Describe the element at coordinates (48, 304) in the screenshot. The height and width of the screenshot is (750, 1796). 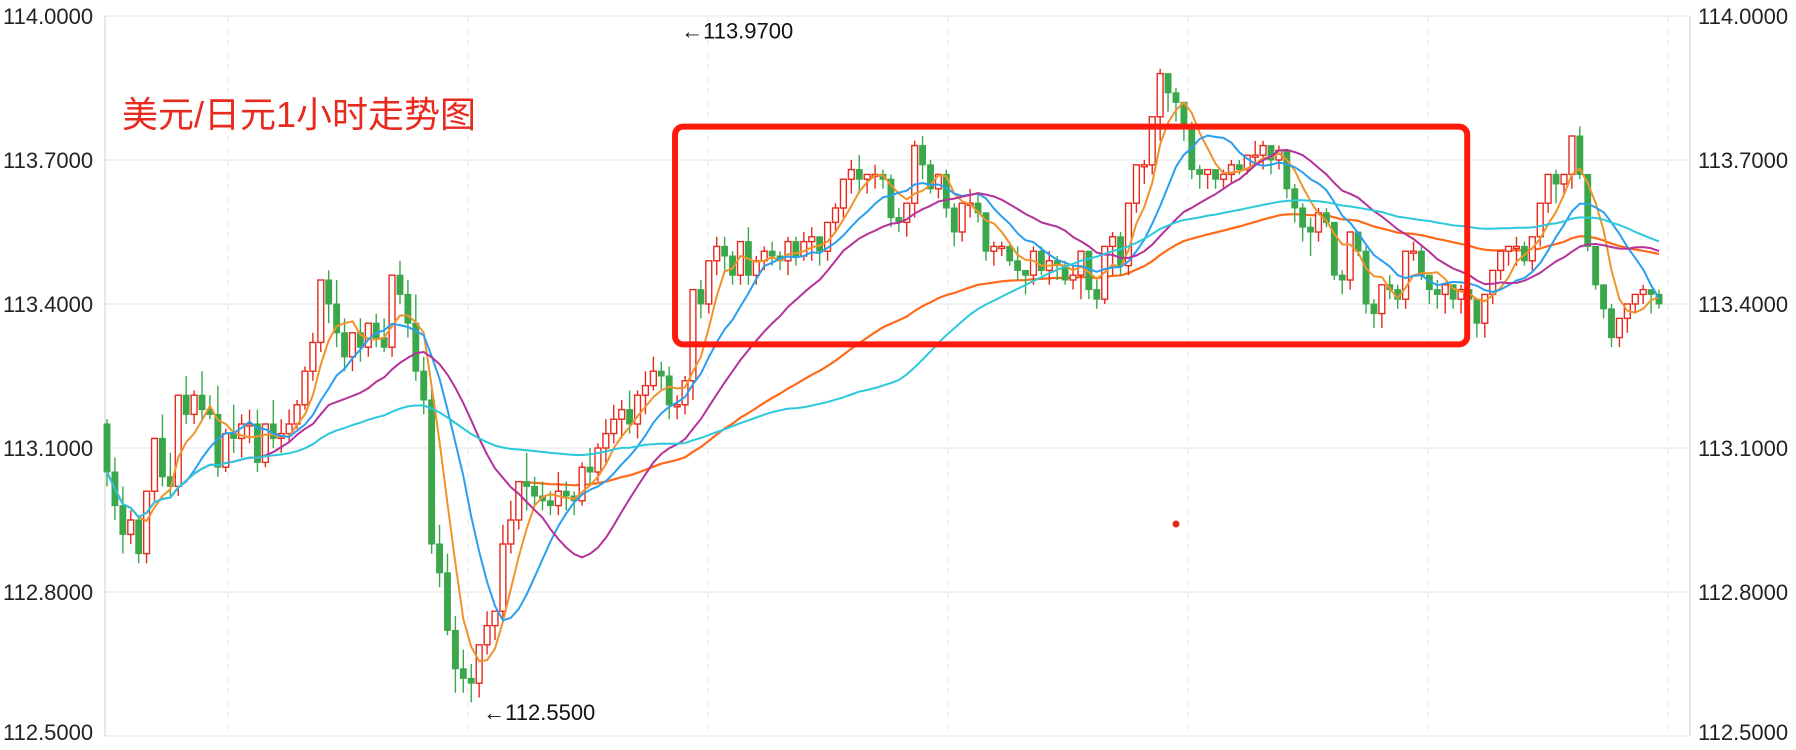
I see `y-tick-left-2: 113.4000` at that location.